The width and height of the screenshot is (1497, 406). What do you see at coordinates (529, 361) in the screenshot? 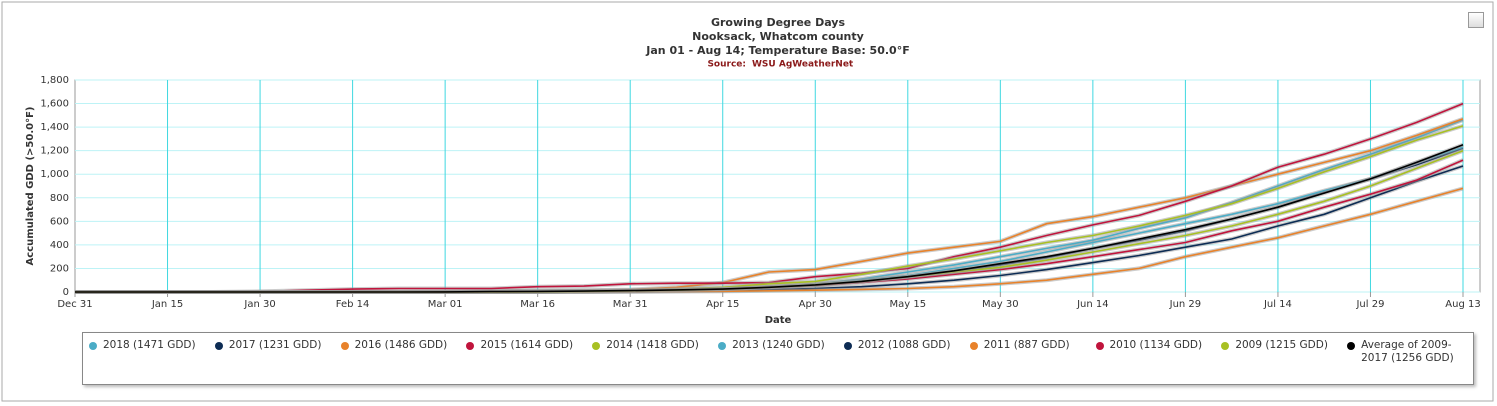
I see `legend-item: 2015 (1614 GDD)` at bounding box center [529, 361].